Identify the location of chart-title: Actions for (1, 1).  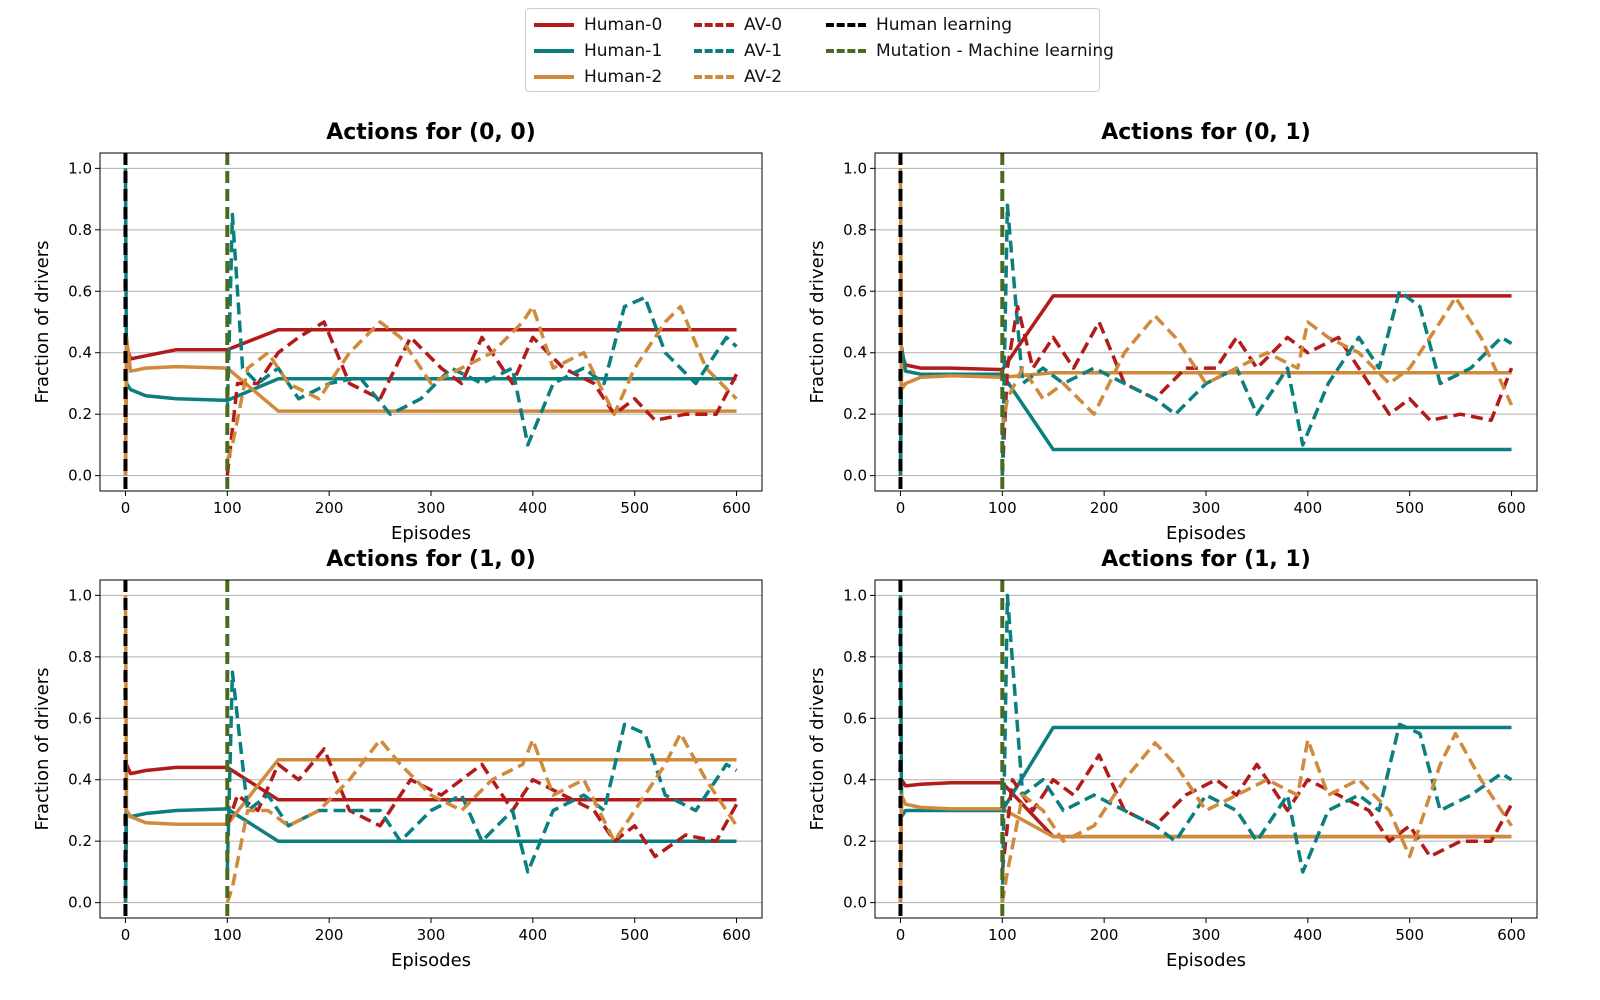
(1206, 559).